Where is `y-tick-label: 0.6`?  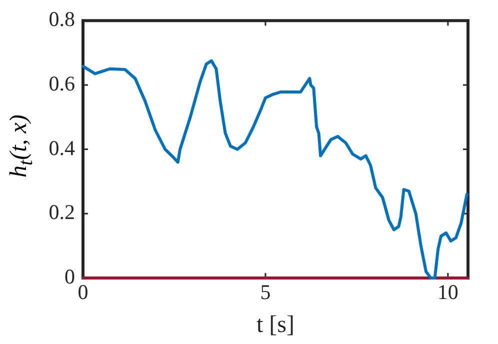 y-tick-label: 0.6 is located at coordinates (61, 83).